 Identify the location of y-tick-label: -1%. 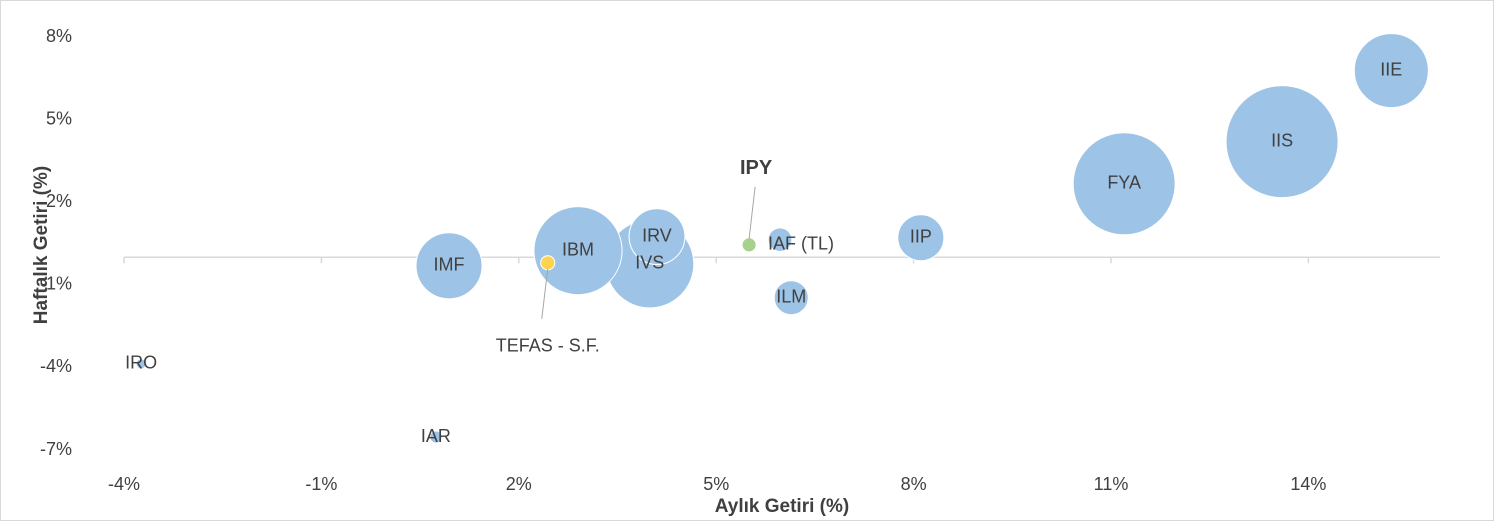
(56, 284).